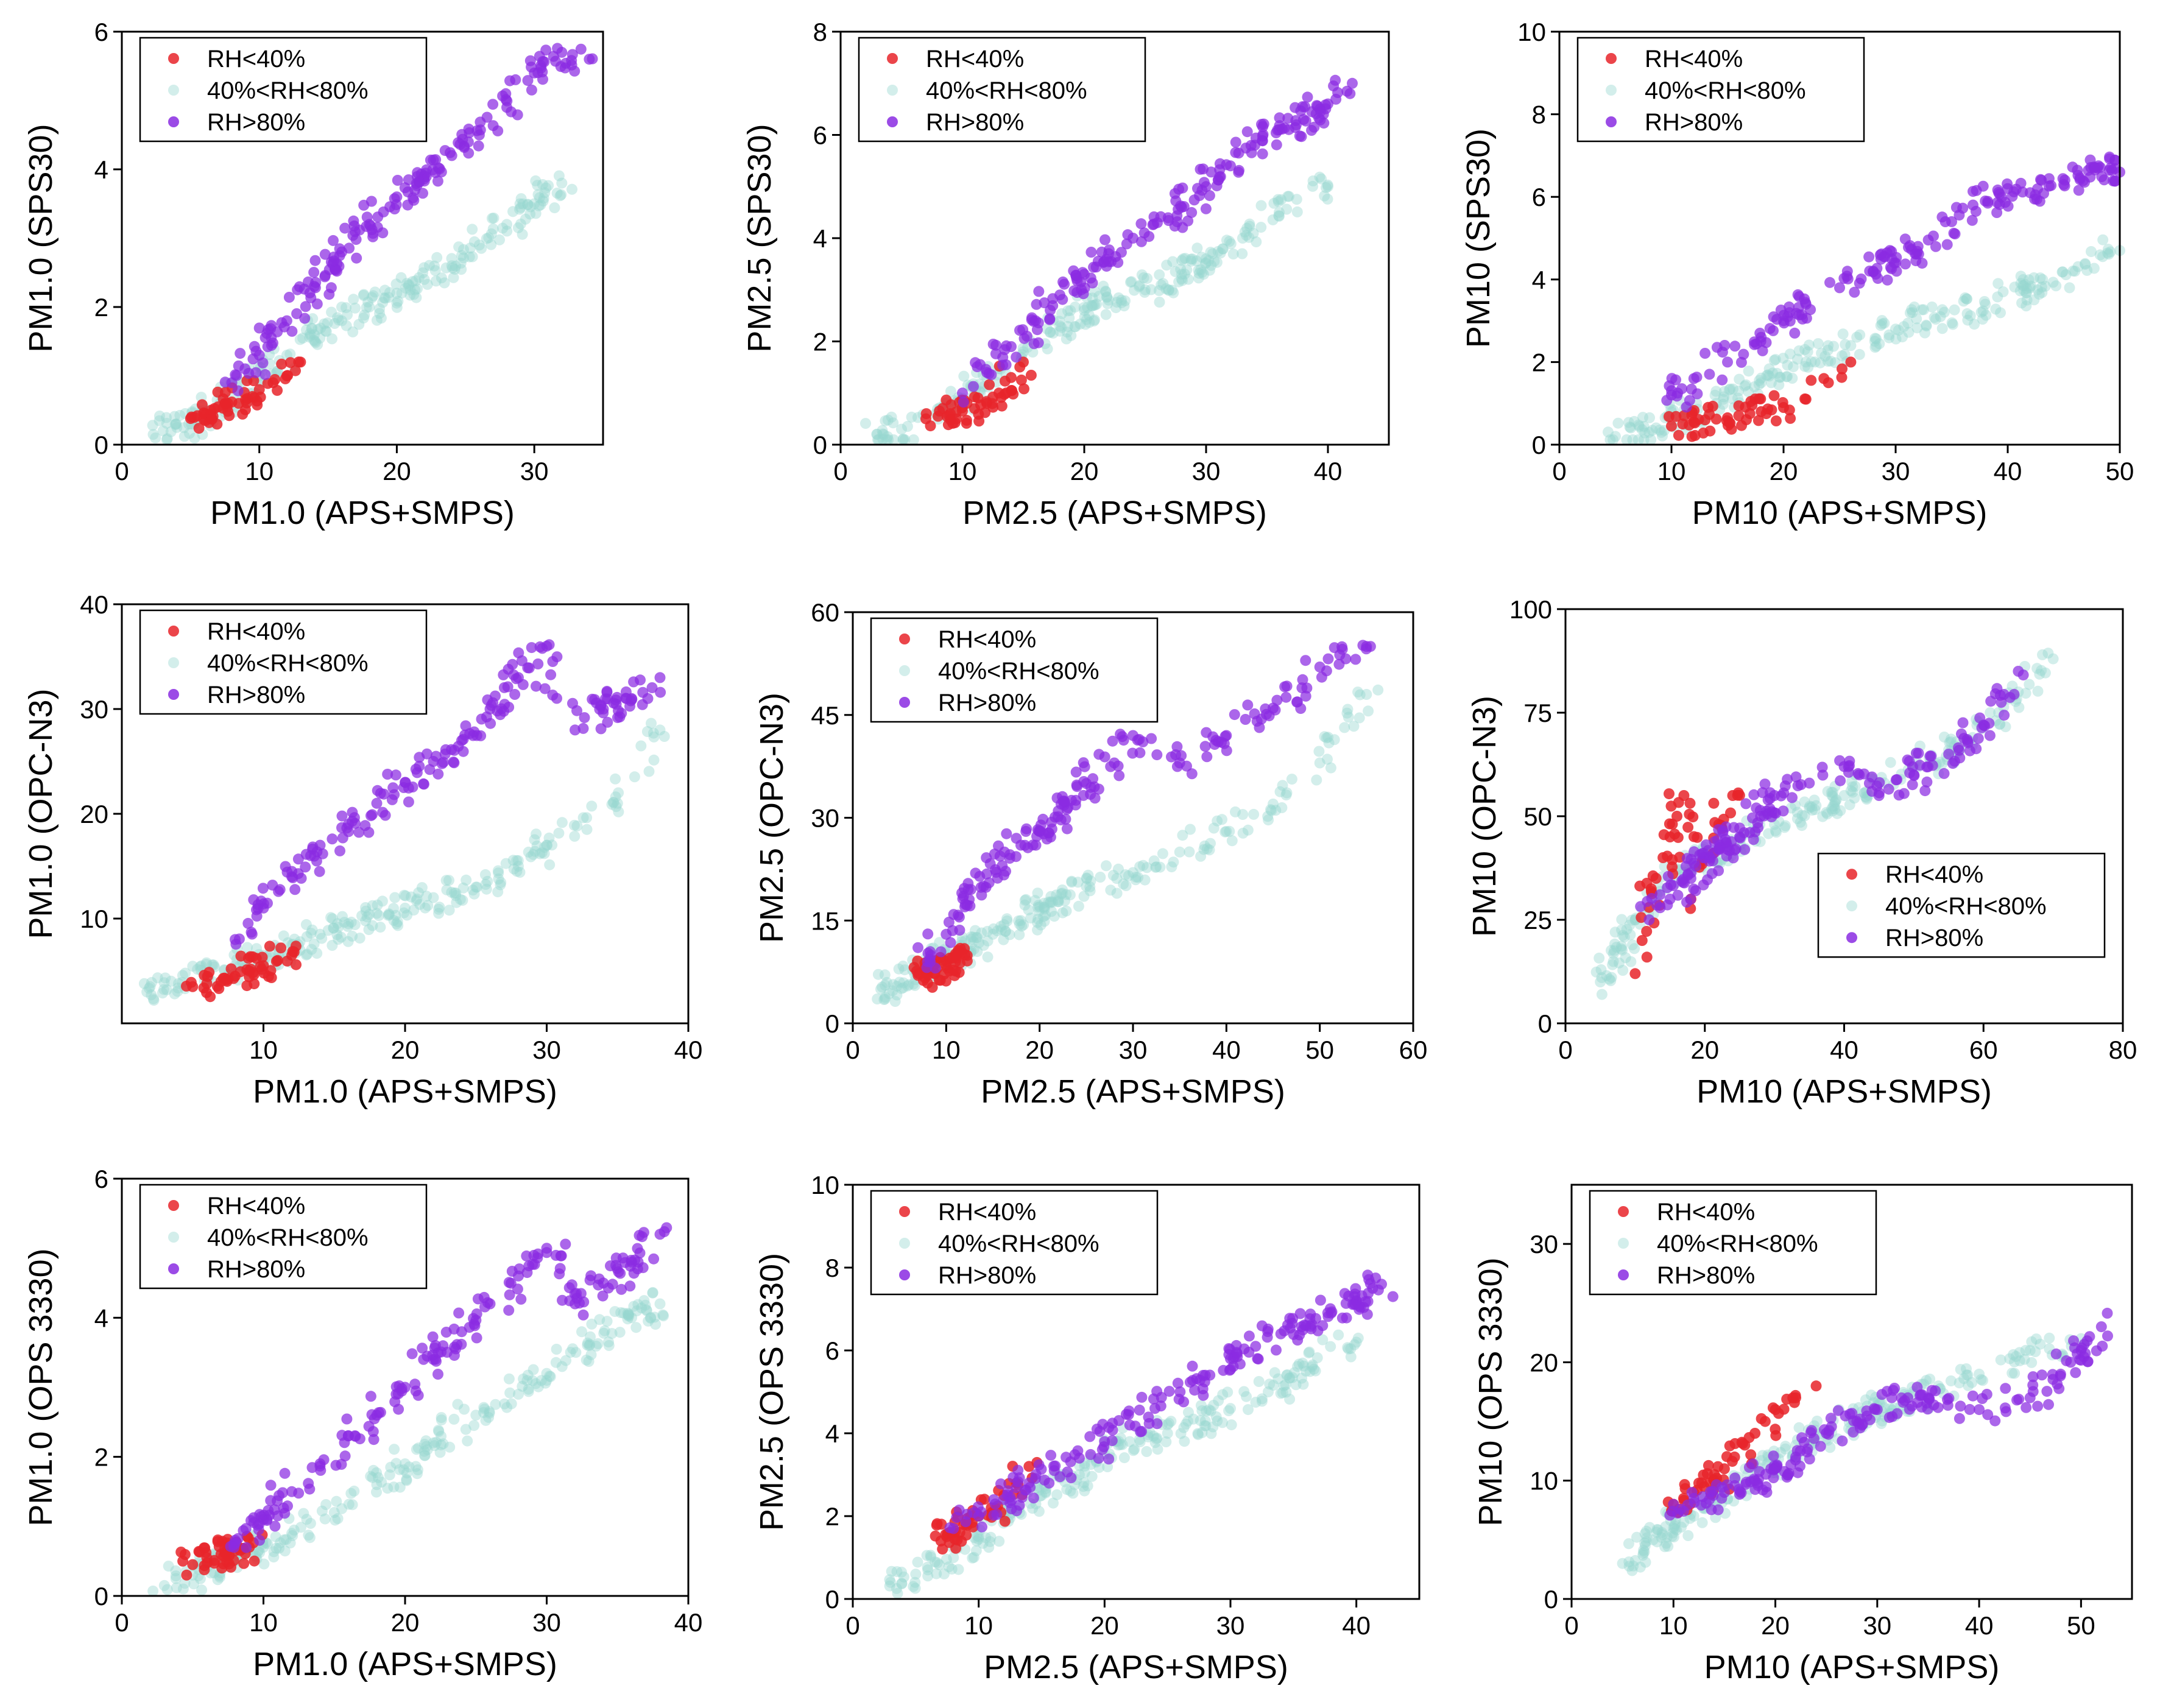 The width and height of the screenshot is (2160, 1708). Describe the element at coordinates (1851, 938) in the screenshot. I see `legend-marker` at that location.